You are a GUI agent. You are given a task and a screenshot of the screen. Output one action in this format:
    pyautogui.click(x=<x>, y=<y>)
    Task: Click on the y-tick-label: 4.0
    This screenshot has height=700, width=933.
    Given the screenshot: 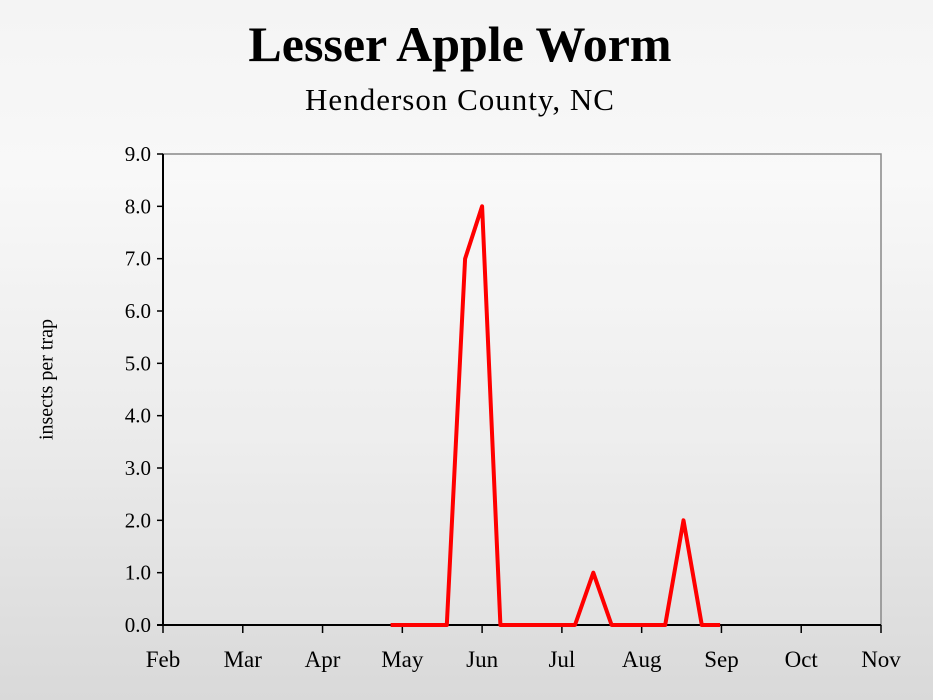 What is the action you would take?
    pyautogui.click(x=138, y=416)
    